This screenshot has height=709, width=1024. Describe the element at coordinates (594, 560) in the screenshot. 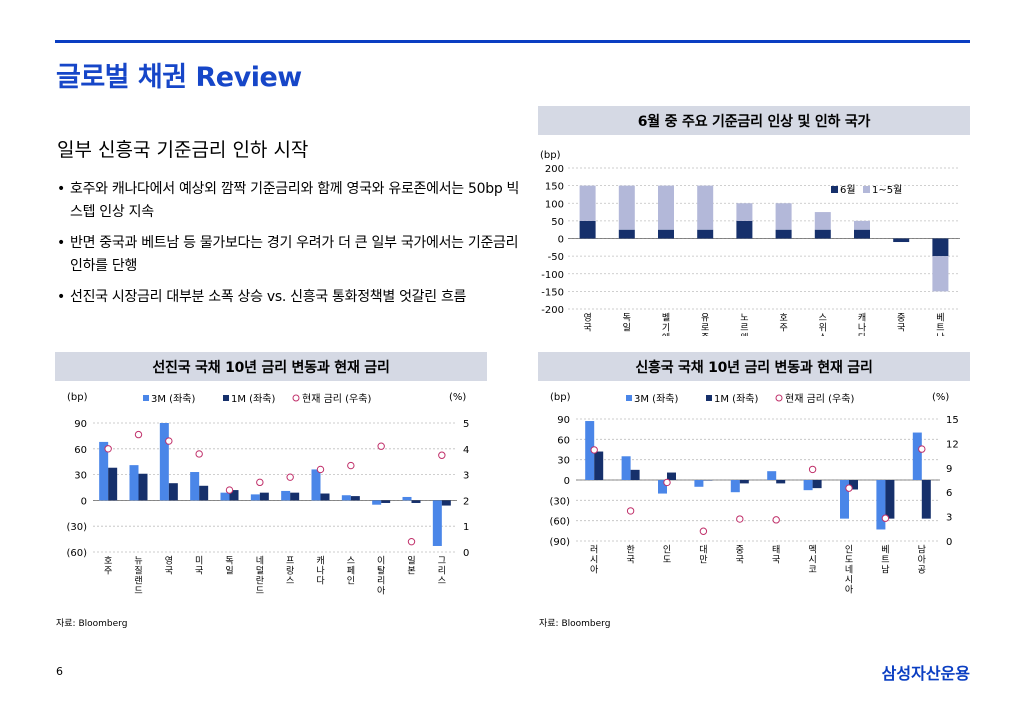

I see `x-category-label: 시` at that location.